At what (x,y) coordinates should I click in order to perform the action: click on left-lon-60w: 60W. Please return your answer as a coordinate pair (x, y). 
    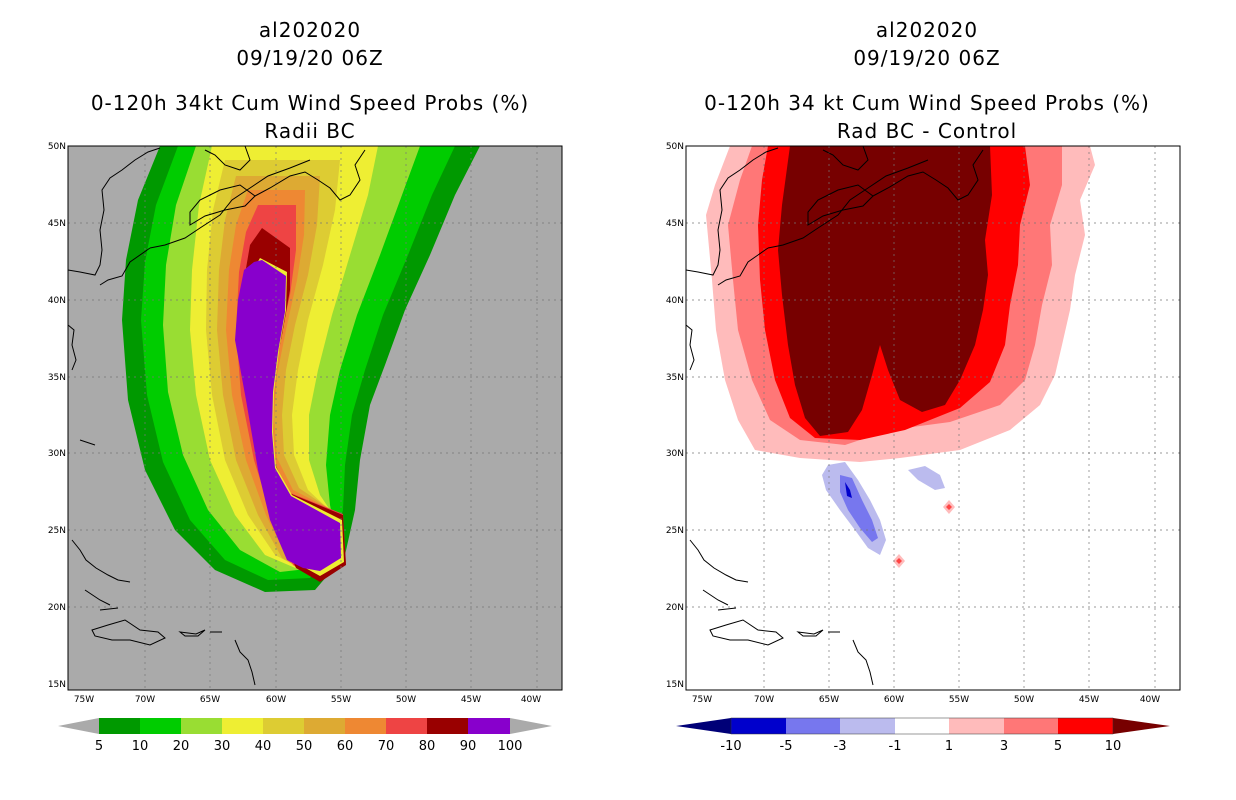
    Looking at the image, I should click on (276, 700).